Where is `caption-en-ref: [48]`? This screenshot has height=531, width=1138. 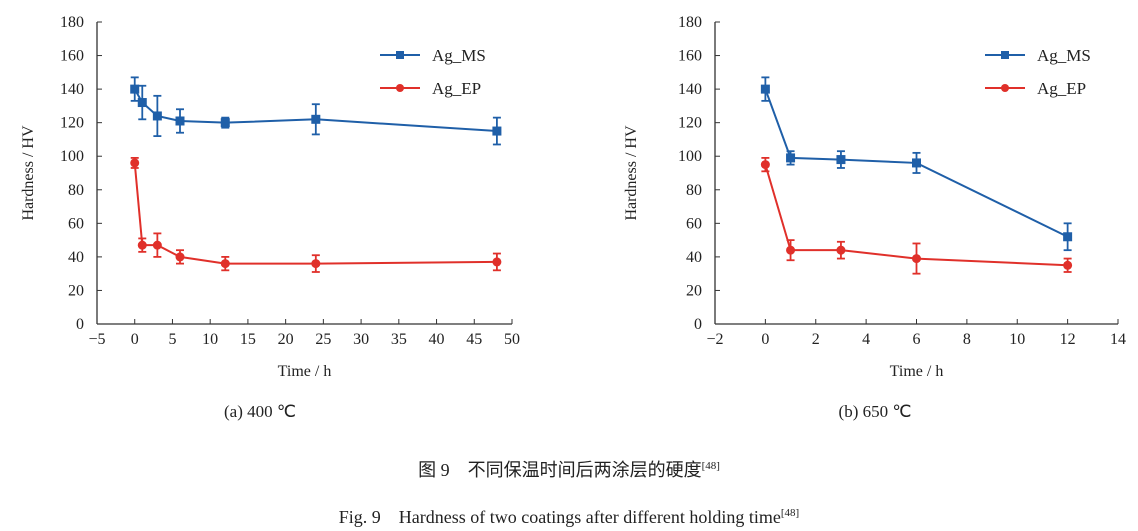 caption-en-ref: [48] is located at coordinates (790, 513).